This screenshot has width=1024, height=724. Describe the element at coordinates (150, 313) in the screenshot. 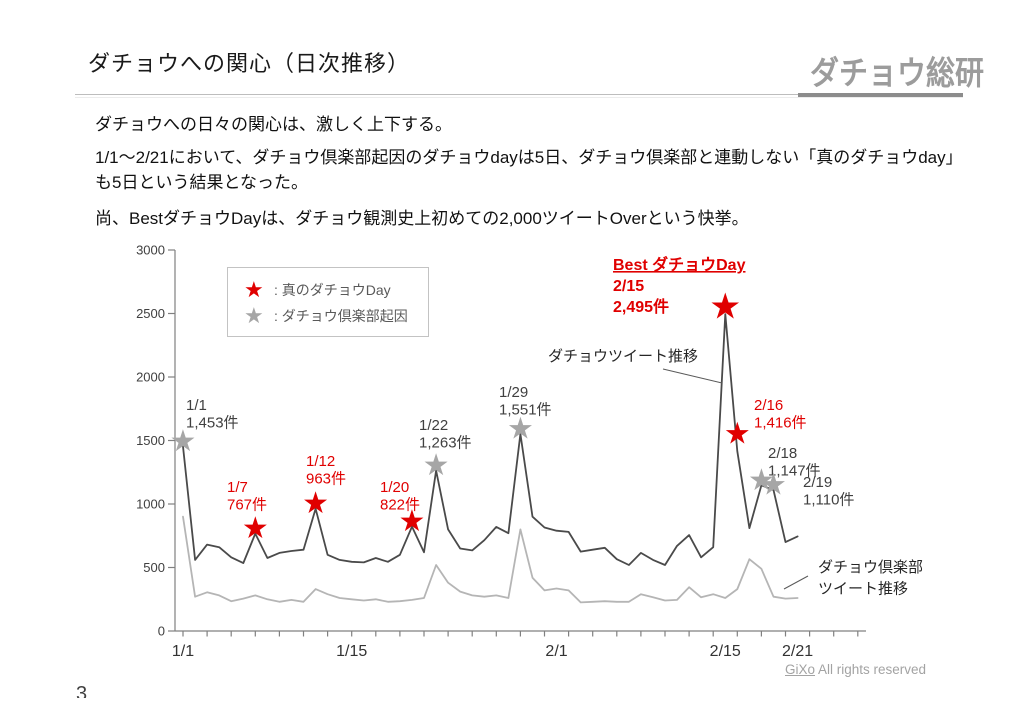

I see `y-tick-label: 2500` at that location.